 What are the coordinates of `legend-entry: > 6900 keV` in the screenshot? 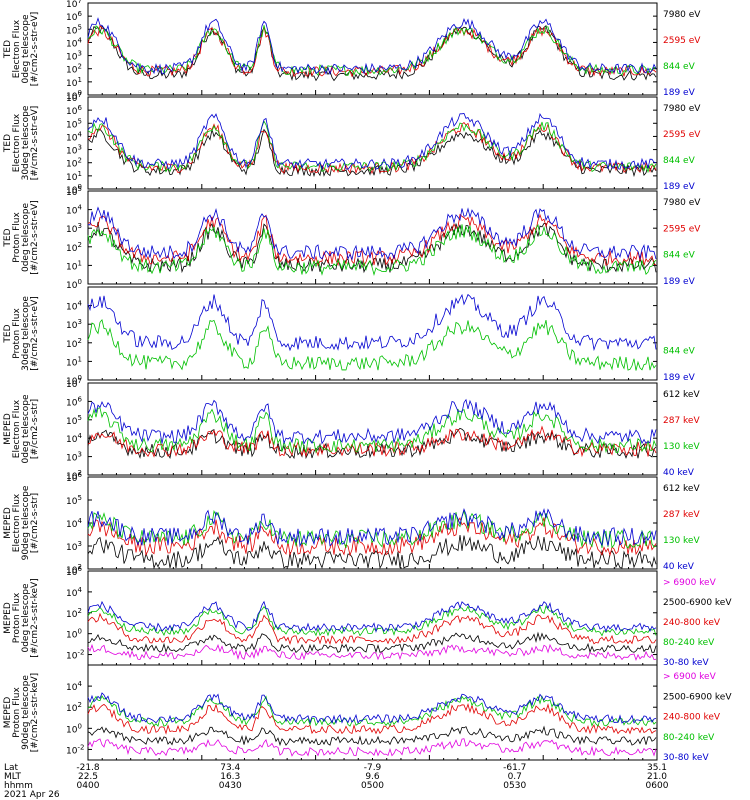 It's located at (690, 677).